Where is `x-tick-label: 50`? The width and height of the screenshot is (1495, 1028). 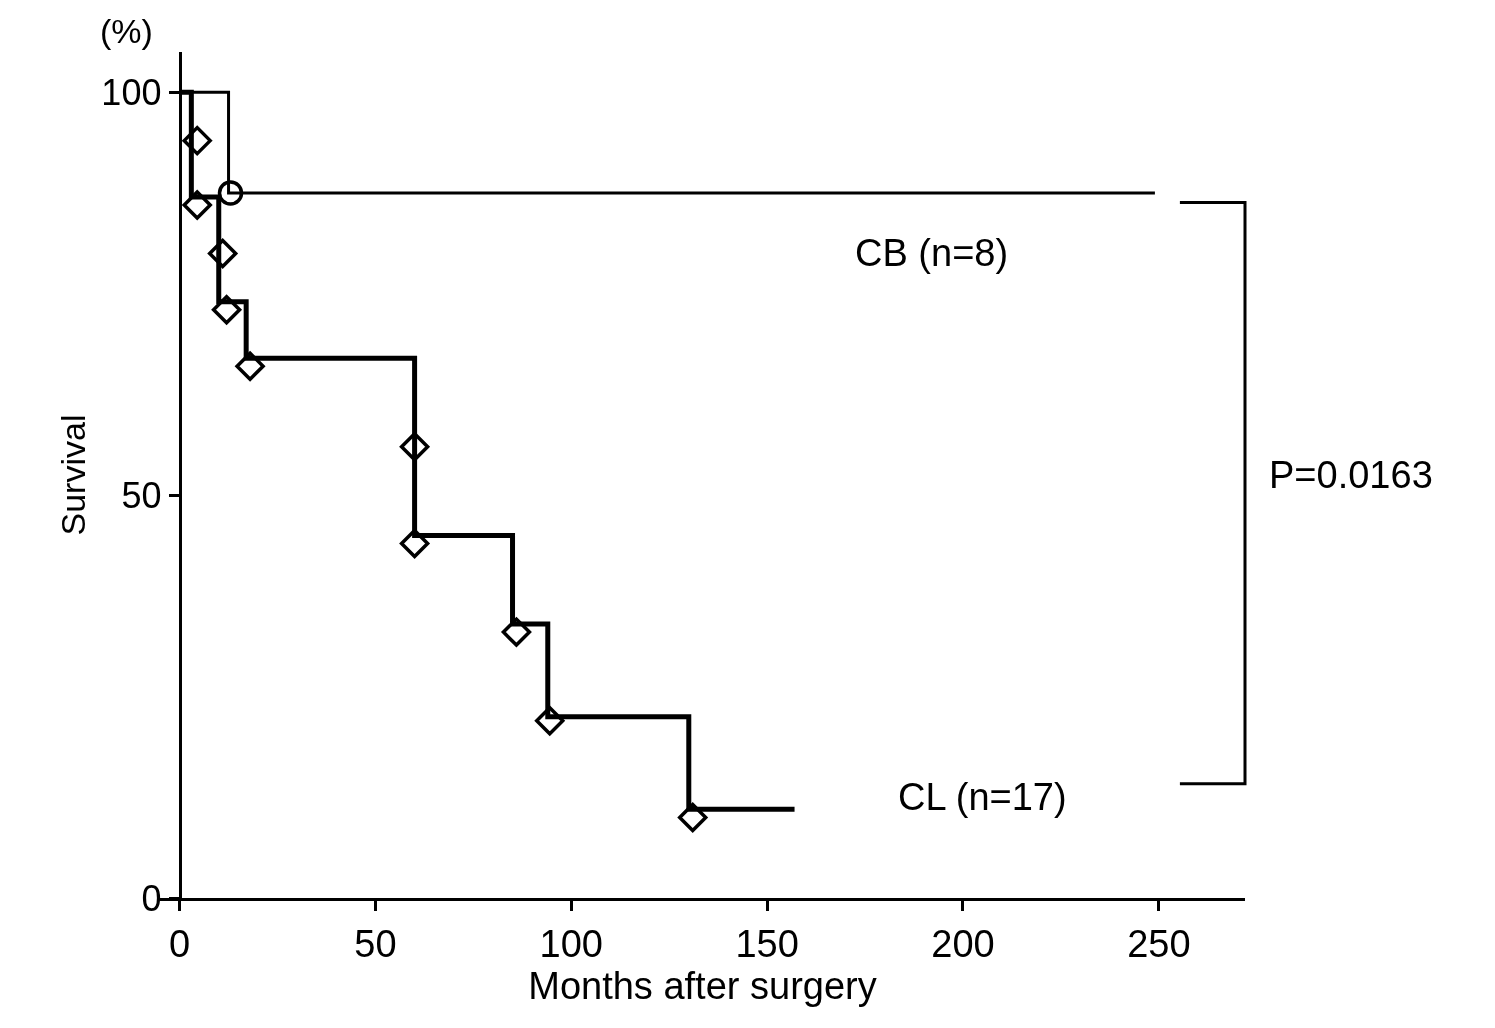 x-tick-label: 50 is located at coordinates (375, 943).